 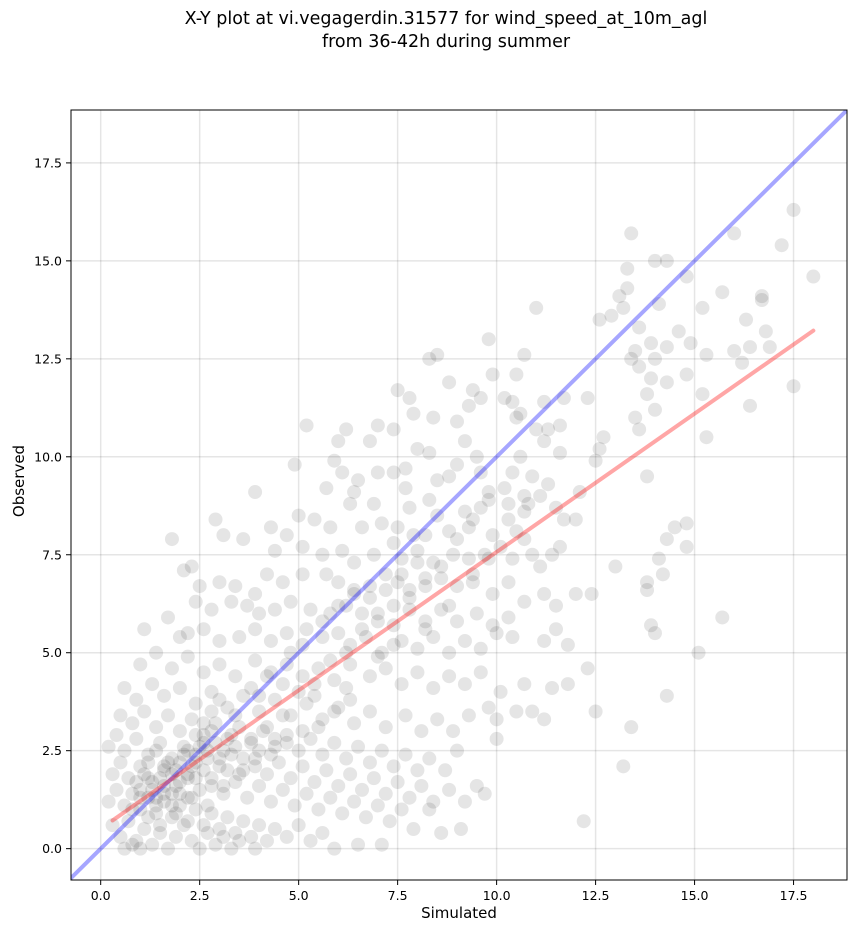 What do you see at coordinates (794, 895) in the screenshot?
I see `x-tick-label: 17.5` at bounding box center [794, 895].